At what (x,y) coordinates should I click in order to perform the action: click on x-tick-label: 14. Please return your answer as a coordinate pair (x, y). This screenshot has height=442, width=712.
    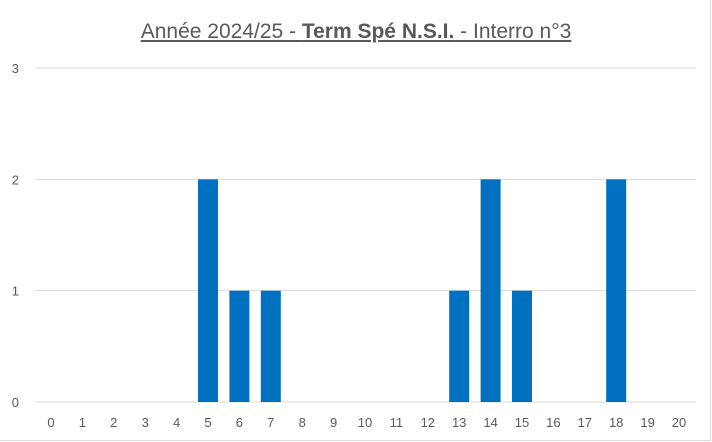
    Looking at the image, I should click on (490, 422).